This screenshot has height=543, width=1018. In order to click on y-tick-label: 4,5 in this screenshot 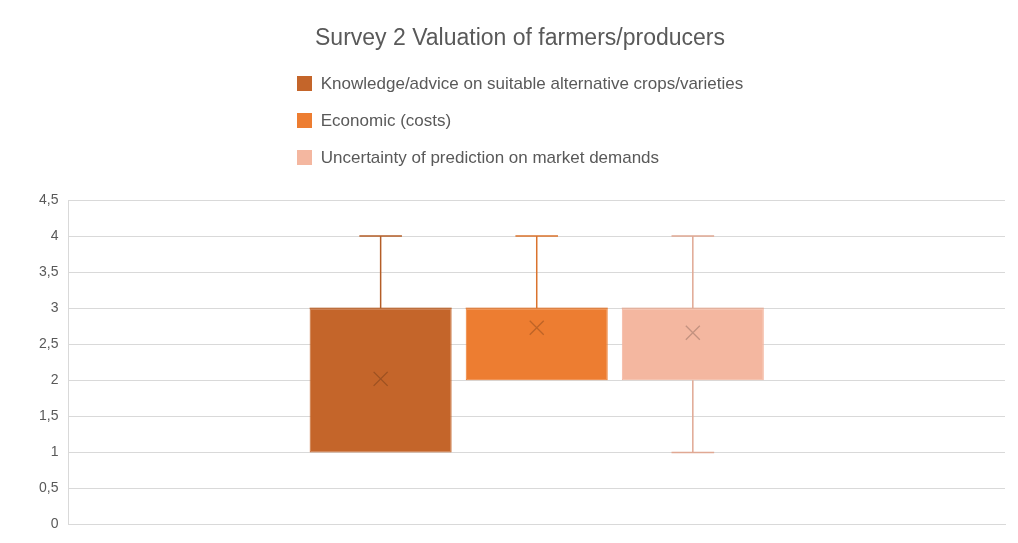, I will do `click(48, 198)`.